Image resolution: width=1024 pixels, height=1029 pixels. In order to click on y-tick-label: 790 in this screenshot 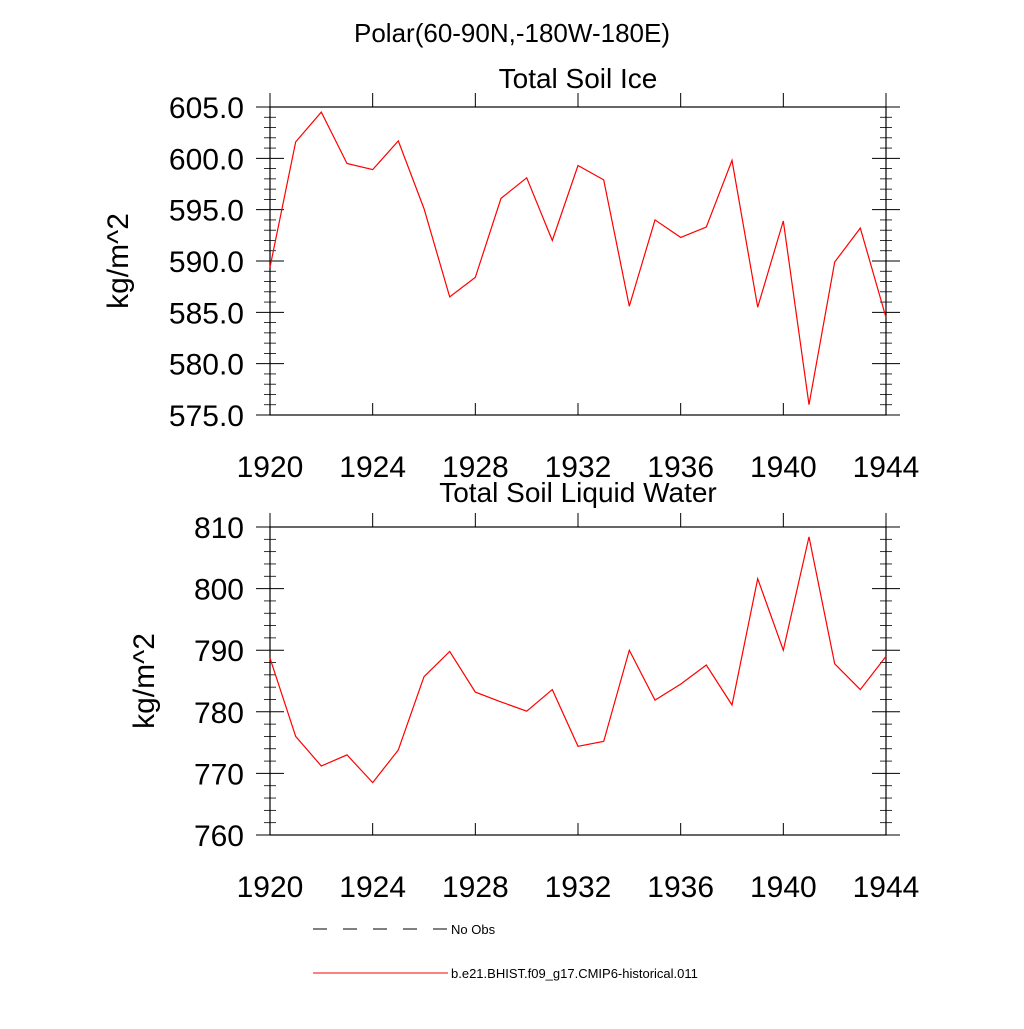, I will do `click(219, 651)`.